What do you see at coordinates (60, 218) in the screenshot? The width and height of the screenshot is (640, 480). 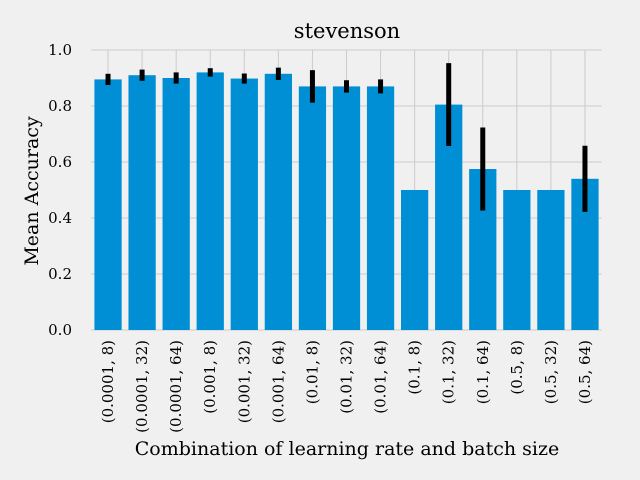 I see `y-tick-label: 0.4` at bounding box center [60, 218].